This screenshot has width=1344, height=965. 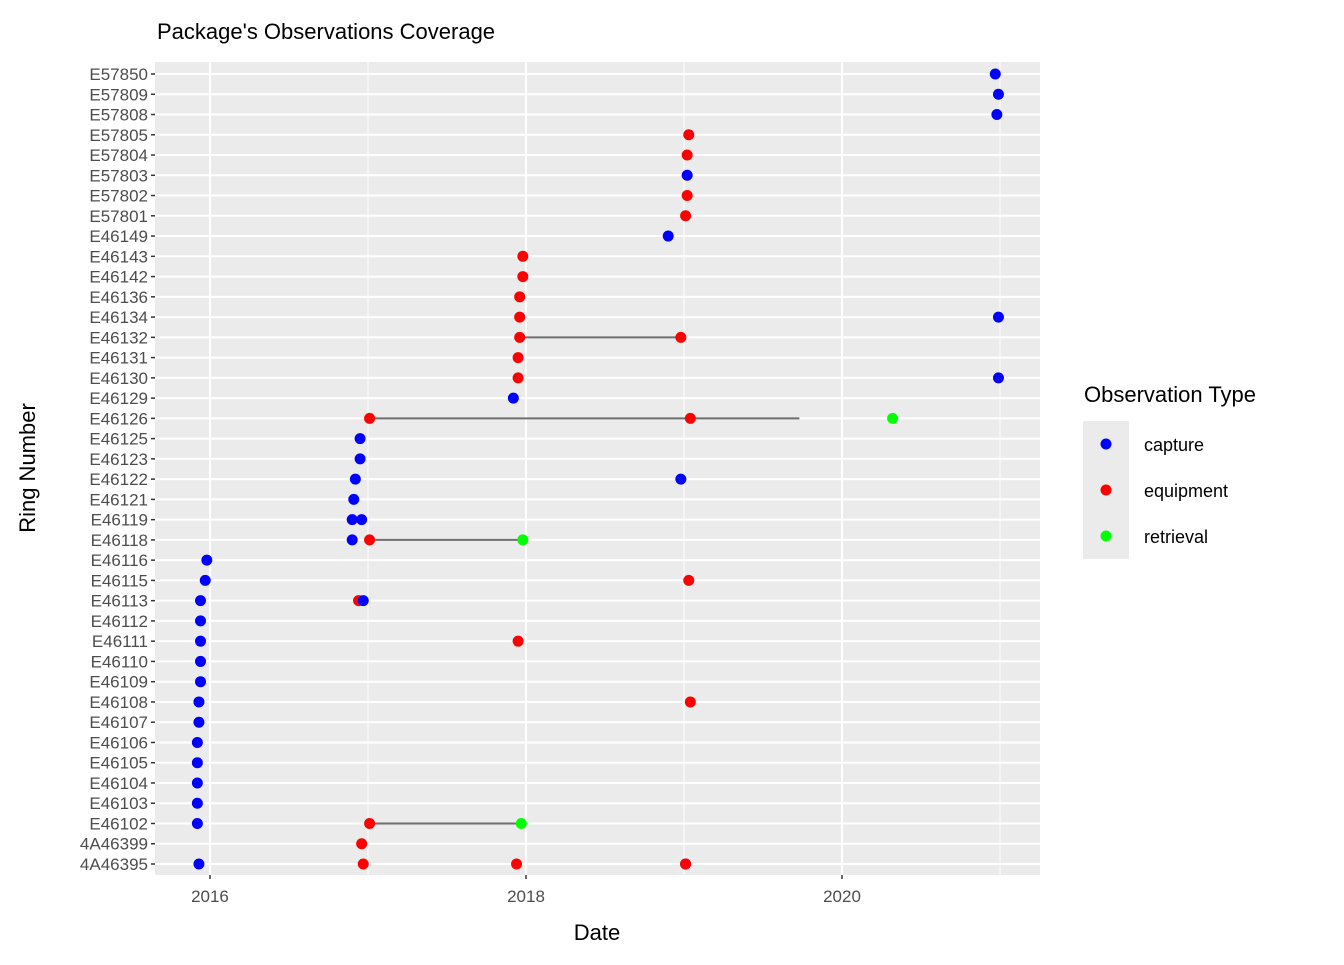 I want to click on legend-label: retrieval, so click(x=1176, y=537).